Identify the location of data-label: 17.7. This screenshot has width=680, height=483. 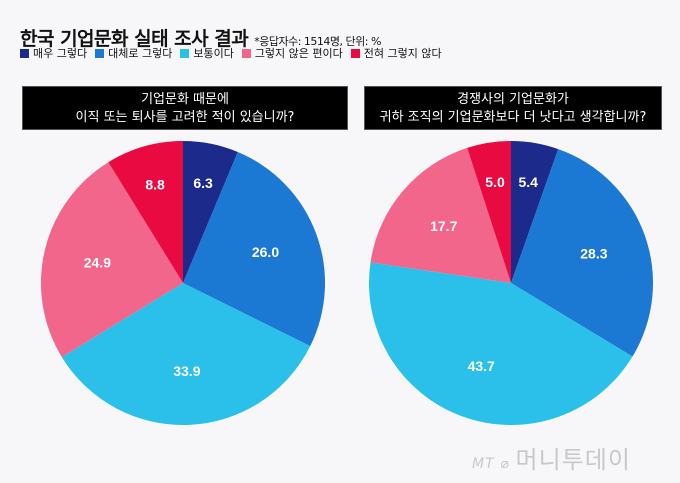
(443, 226).